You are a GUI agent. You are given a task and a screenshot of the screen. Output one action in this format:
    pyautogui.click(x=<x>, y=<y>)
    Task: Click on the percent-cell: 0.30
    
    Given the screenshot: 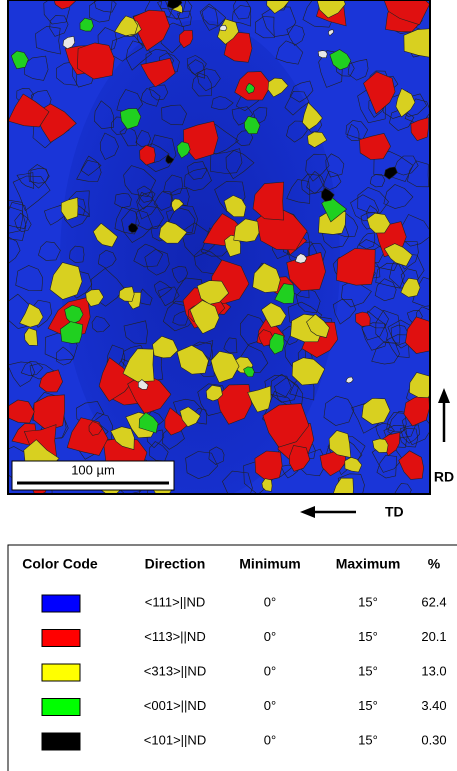 What is the action you would take?
    pyautogui.click(x=433, y=739)
    